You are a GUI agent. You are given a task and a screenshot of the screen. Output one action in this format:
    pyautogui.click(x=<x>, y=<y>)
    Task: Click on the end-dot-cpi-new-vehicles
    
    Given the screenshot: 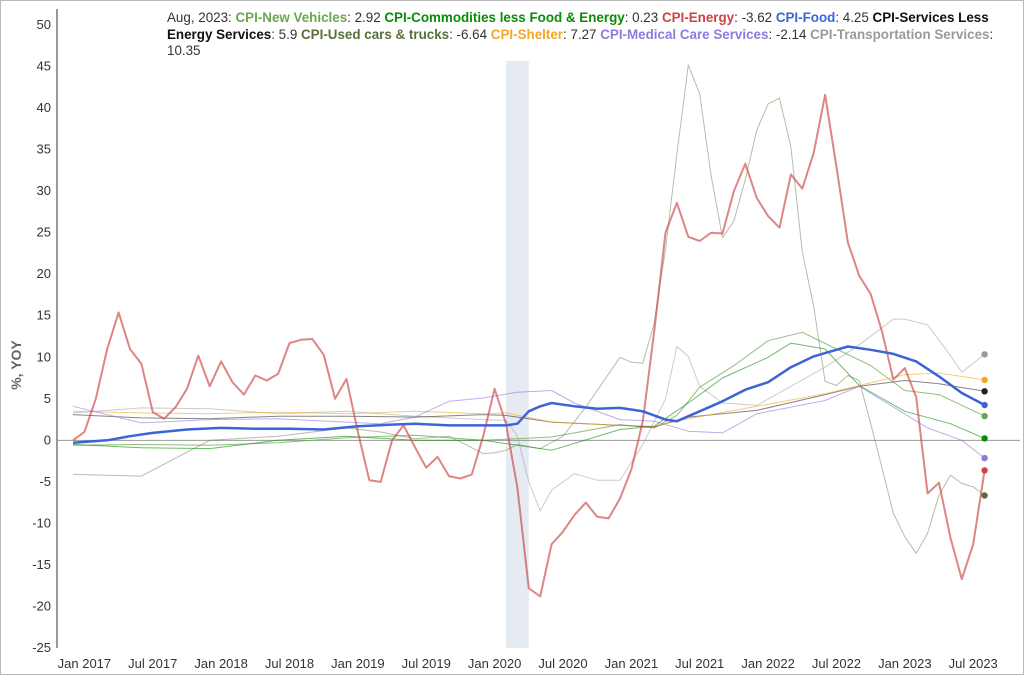 What is the action you would take?
    pyautogui.click(x=984, y=416)
    